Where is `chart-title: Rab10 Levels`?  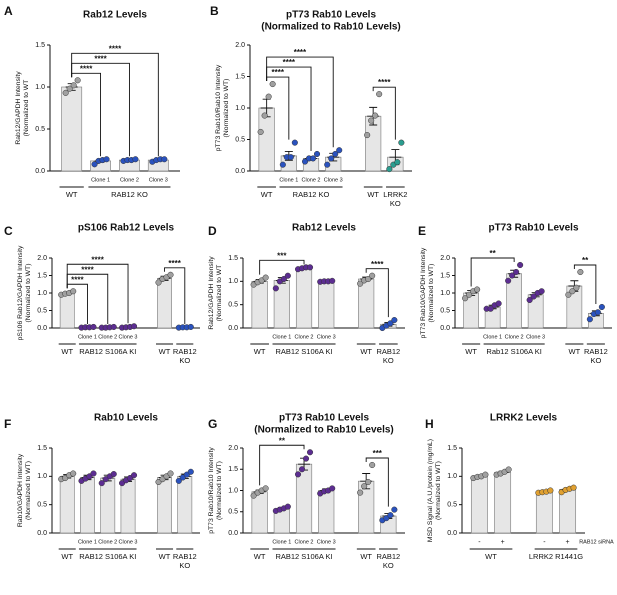 chart-title: Rab10 Levels is located at coordinates (126, 418).